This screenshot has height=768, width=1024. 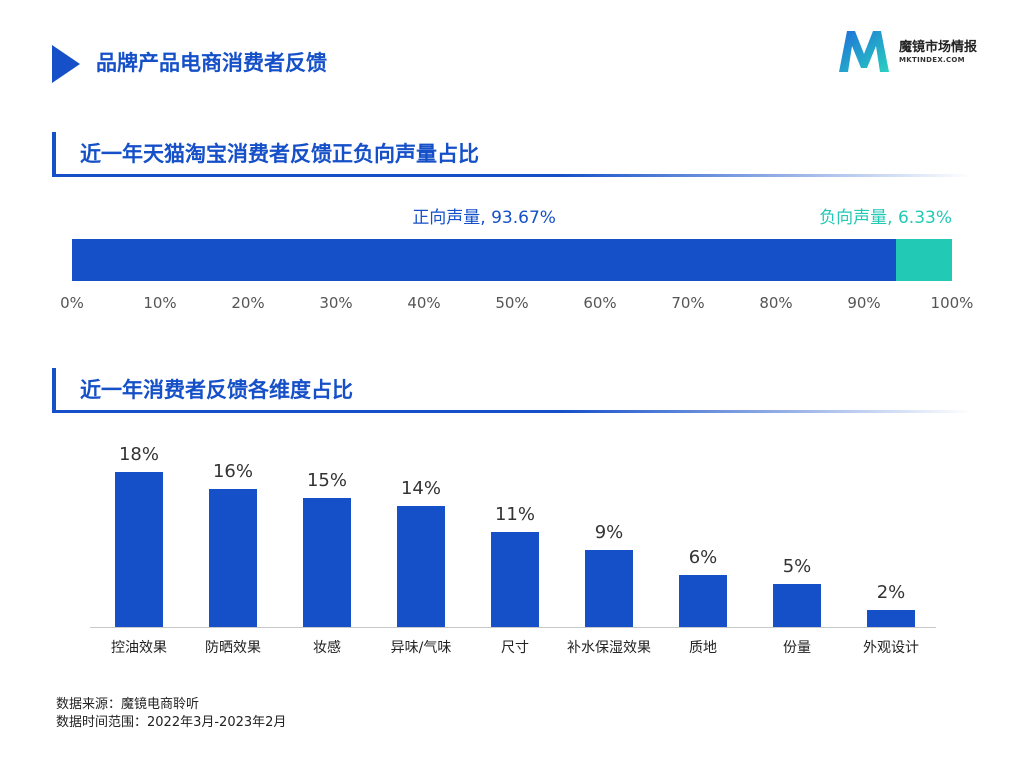 What do you see at coordinates (216, 390) in the screenshot?
I see `dimension-section-title: 近一年消费者反馈各维度占比` at bounding box center [216, 390].